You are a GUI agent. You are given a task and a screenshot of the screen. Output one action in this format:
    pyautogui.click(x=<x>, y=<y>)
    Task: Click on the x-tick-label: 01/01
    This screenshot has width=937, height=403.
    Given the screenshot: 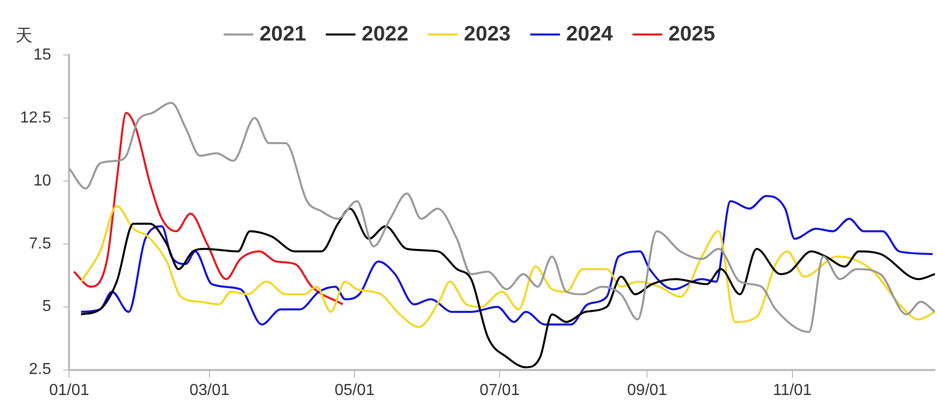 What is the action you would take?
    pyautogui.click(x=69, y=390)
    